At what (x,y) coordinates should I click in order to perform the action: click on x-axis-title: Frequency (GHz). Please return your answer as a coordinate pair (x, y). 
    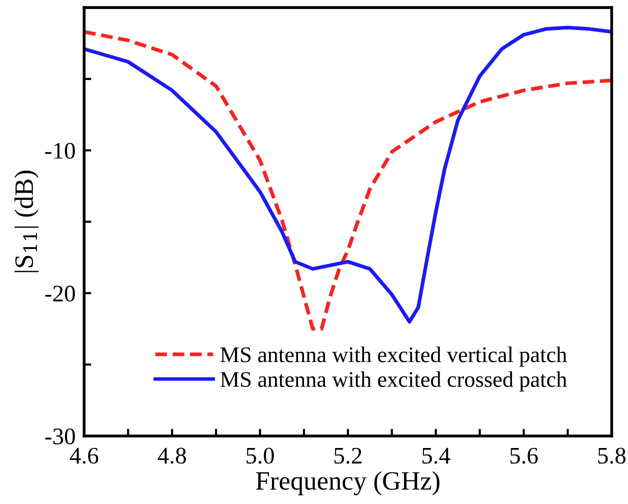
    Looking at the image, I should click on (348, 483).